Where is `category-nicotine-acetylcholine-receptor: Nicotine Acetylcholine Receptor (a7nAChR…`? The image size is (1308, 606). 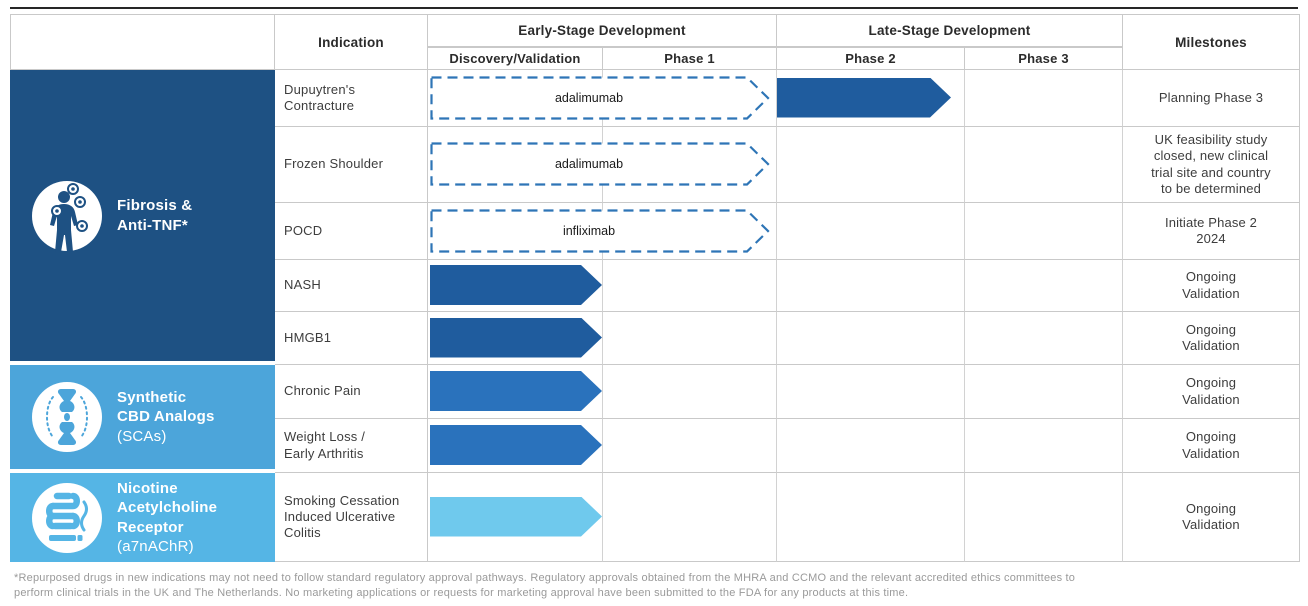 category-nicotine-acetylcholine-receptor: Nicotine Acetylcholine Receptor (a7nAChR… is located at coordinates (142, 517).